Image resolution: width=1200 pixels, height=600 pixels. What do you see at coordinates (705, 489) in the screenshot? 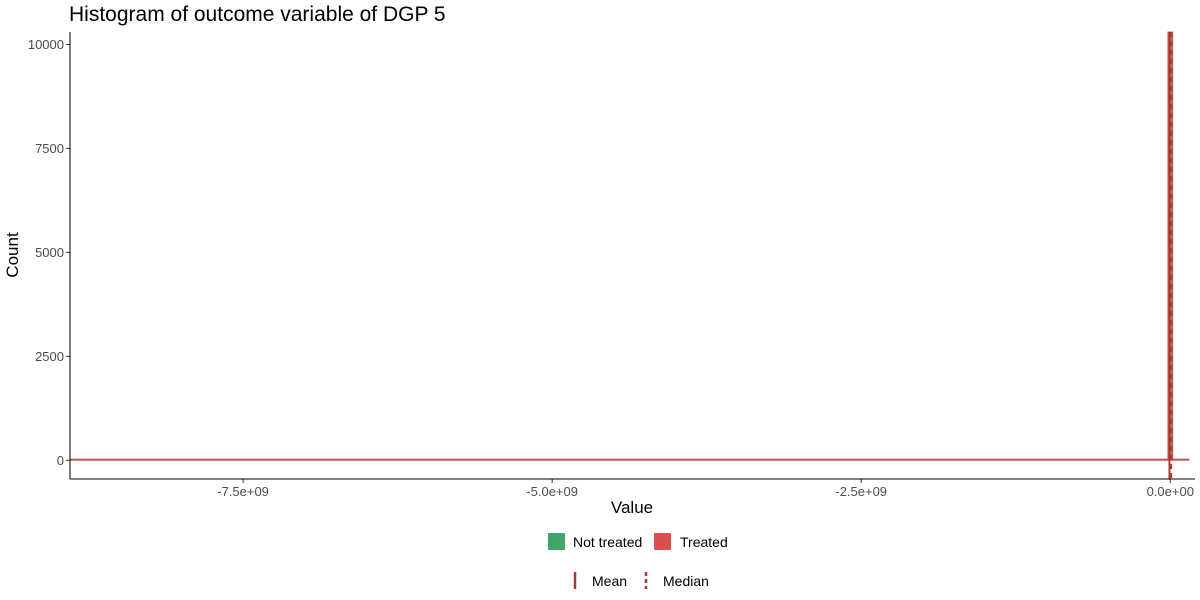
I see `x-axis-ticks: -7.5e+09 -5.0e+09 -2.5e+09 0.0e+00` at bounding box center [705, 489].